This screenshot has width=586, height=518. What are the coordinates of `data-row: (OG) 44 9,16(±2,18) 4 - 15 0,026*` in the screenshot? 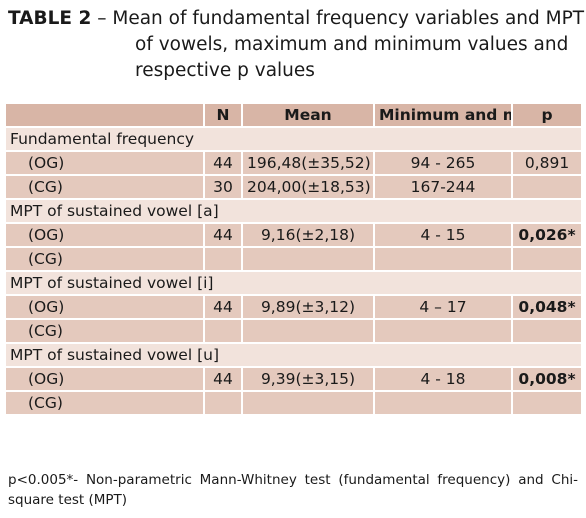 It's located at (294, 235).